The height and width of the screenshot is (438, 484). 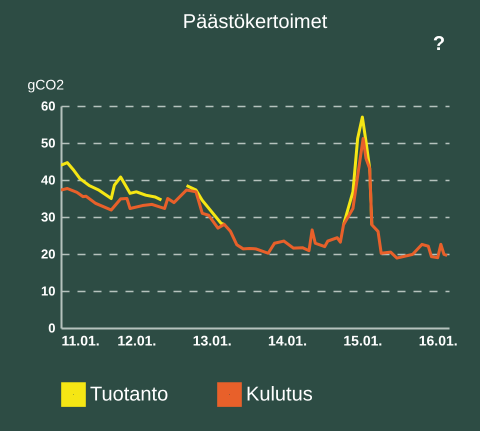 I want to click on x-tick-label: 12.01., so click(x=136, y=340).